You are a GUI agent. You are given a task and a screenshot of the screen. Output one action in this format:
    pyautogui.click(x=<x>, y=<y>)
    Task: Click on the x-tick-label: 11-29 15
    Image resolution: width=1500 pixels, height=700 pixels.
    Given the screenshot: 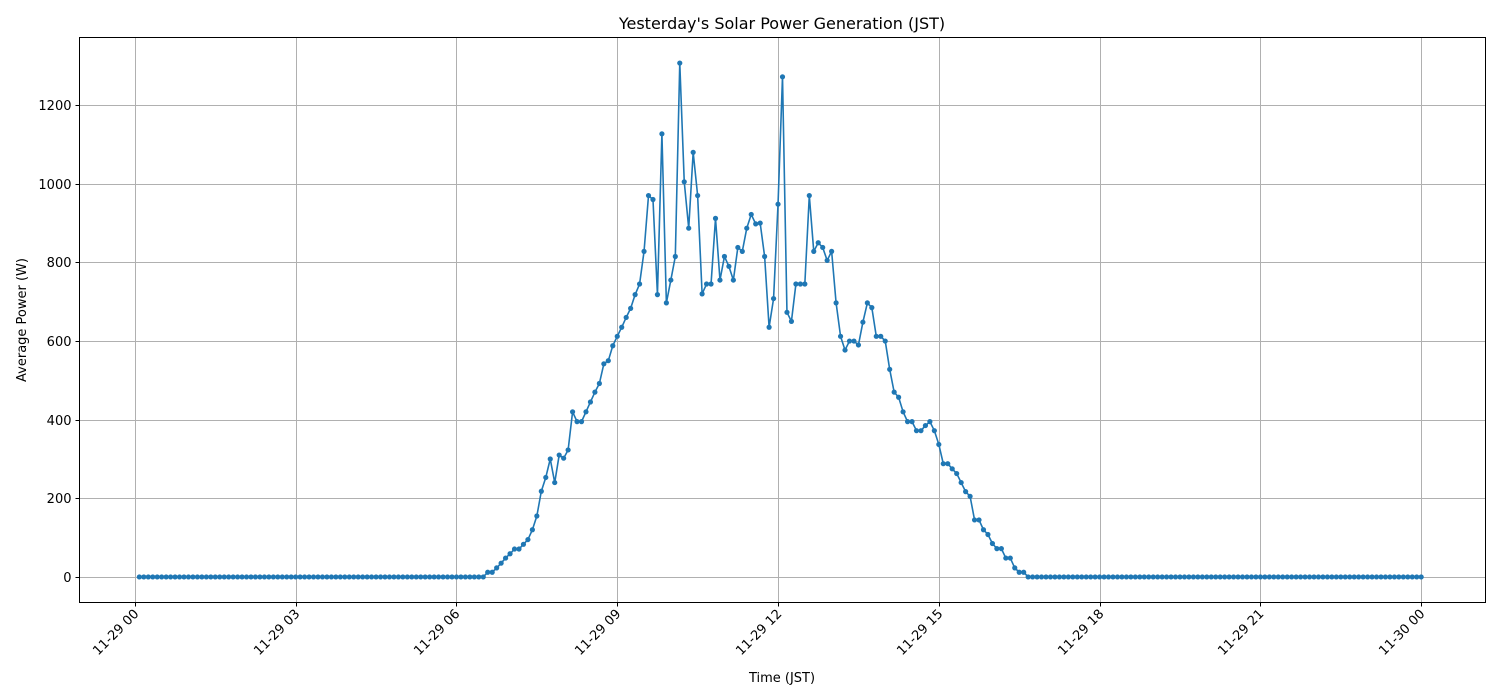 What is the action you would take?
    pyautogui.click(x=920, y=633)
    